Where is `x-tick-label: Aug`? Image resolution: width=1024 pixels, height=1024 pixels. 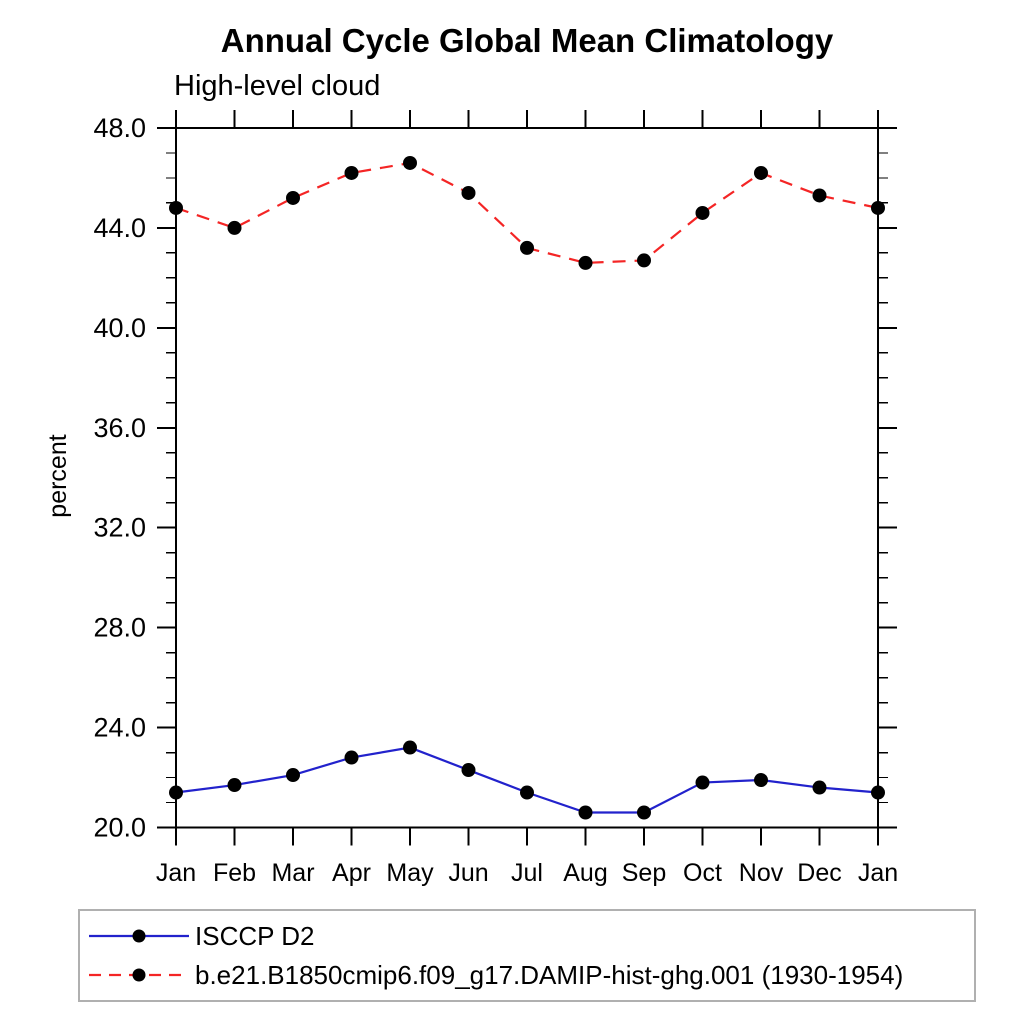 x-tick-label: Aug is located at coordinates (585, 873).